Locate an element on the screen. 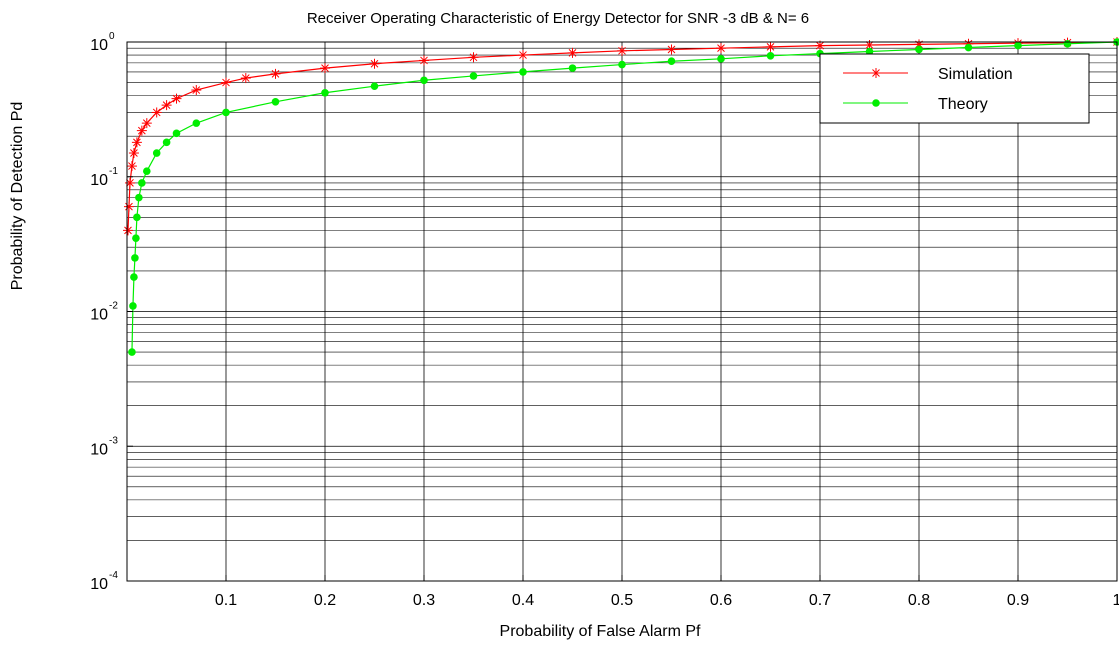  x-tick-label: 0.5 is located at coordinates (622, 600).